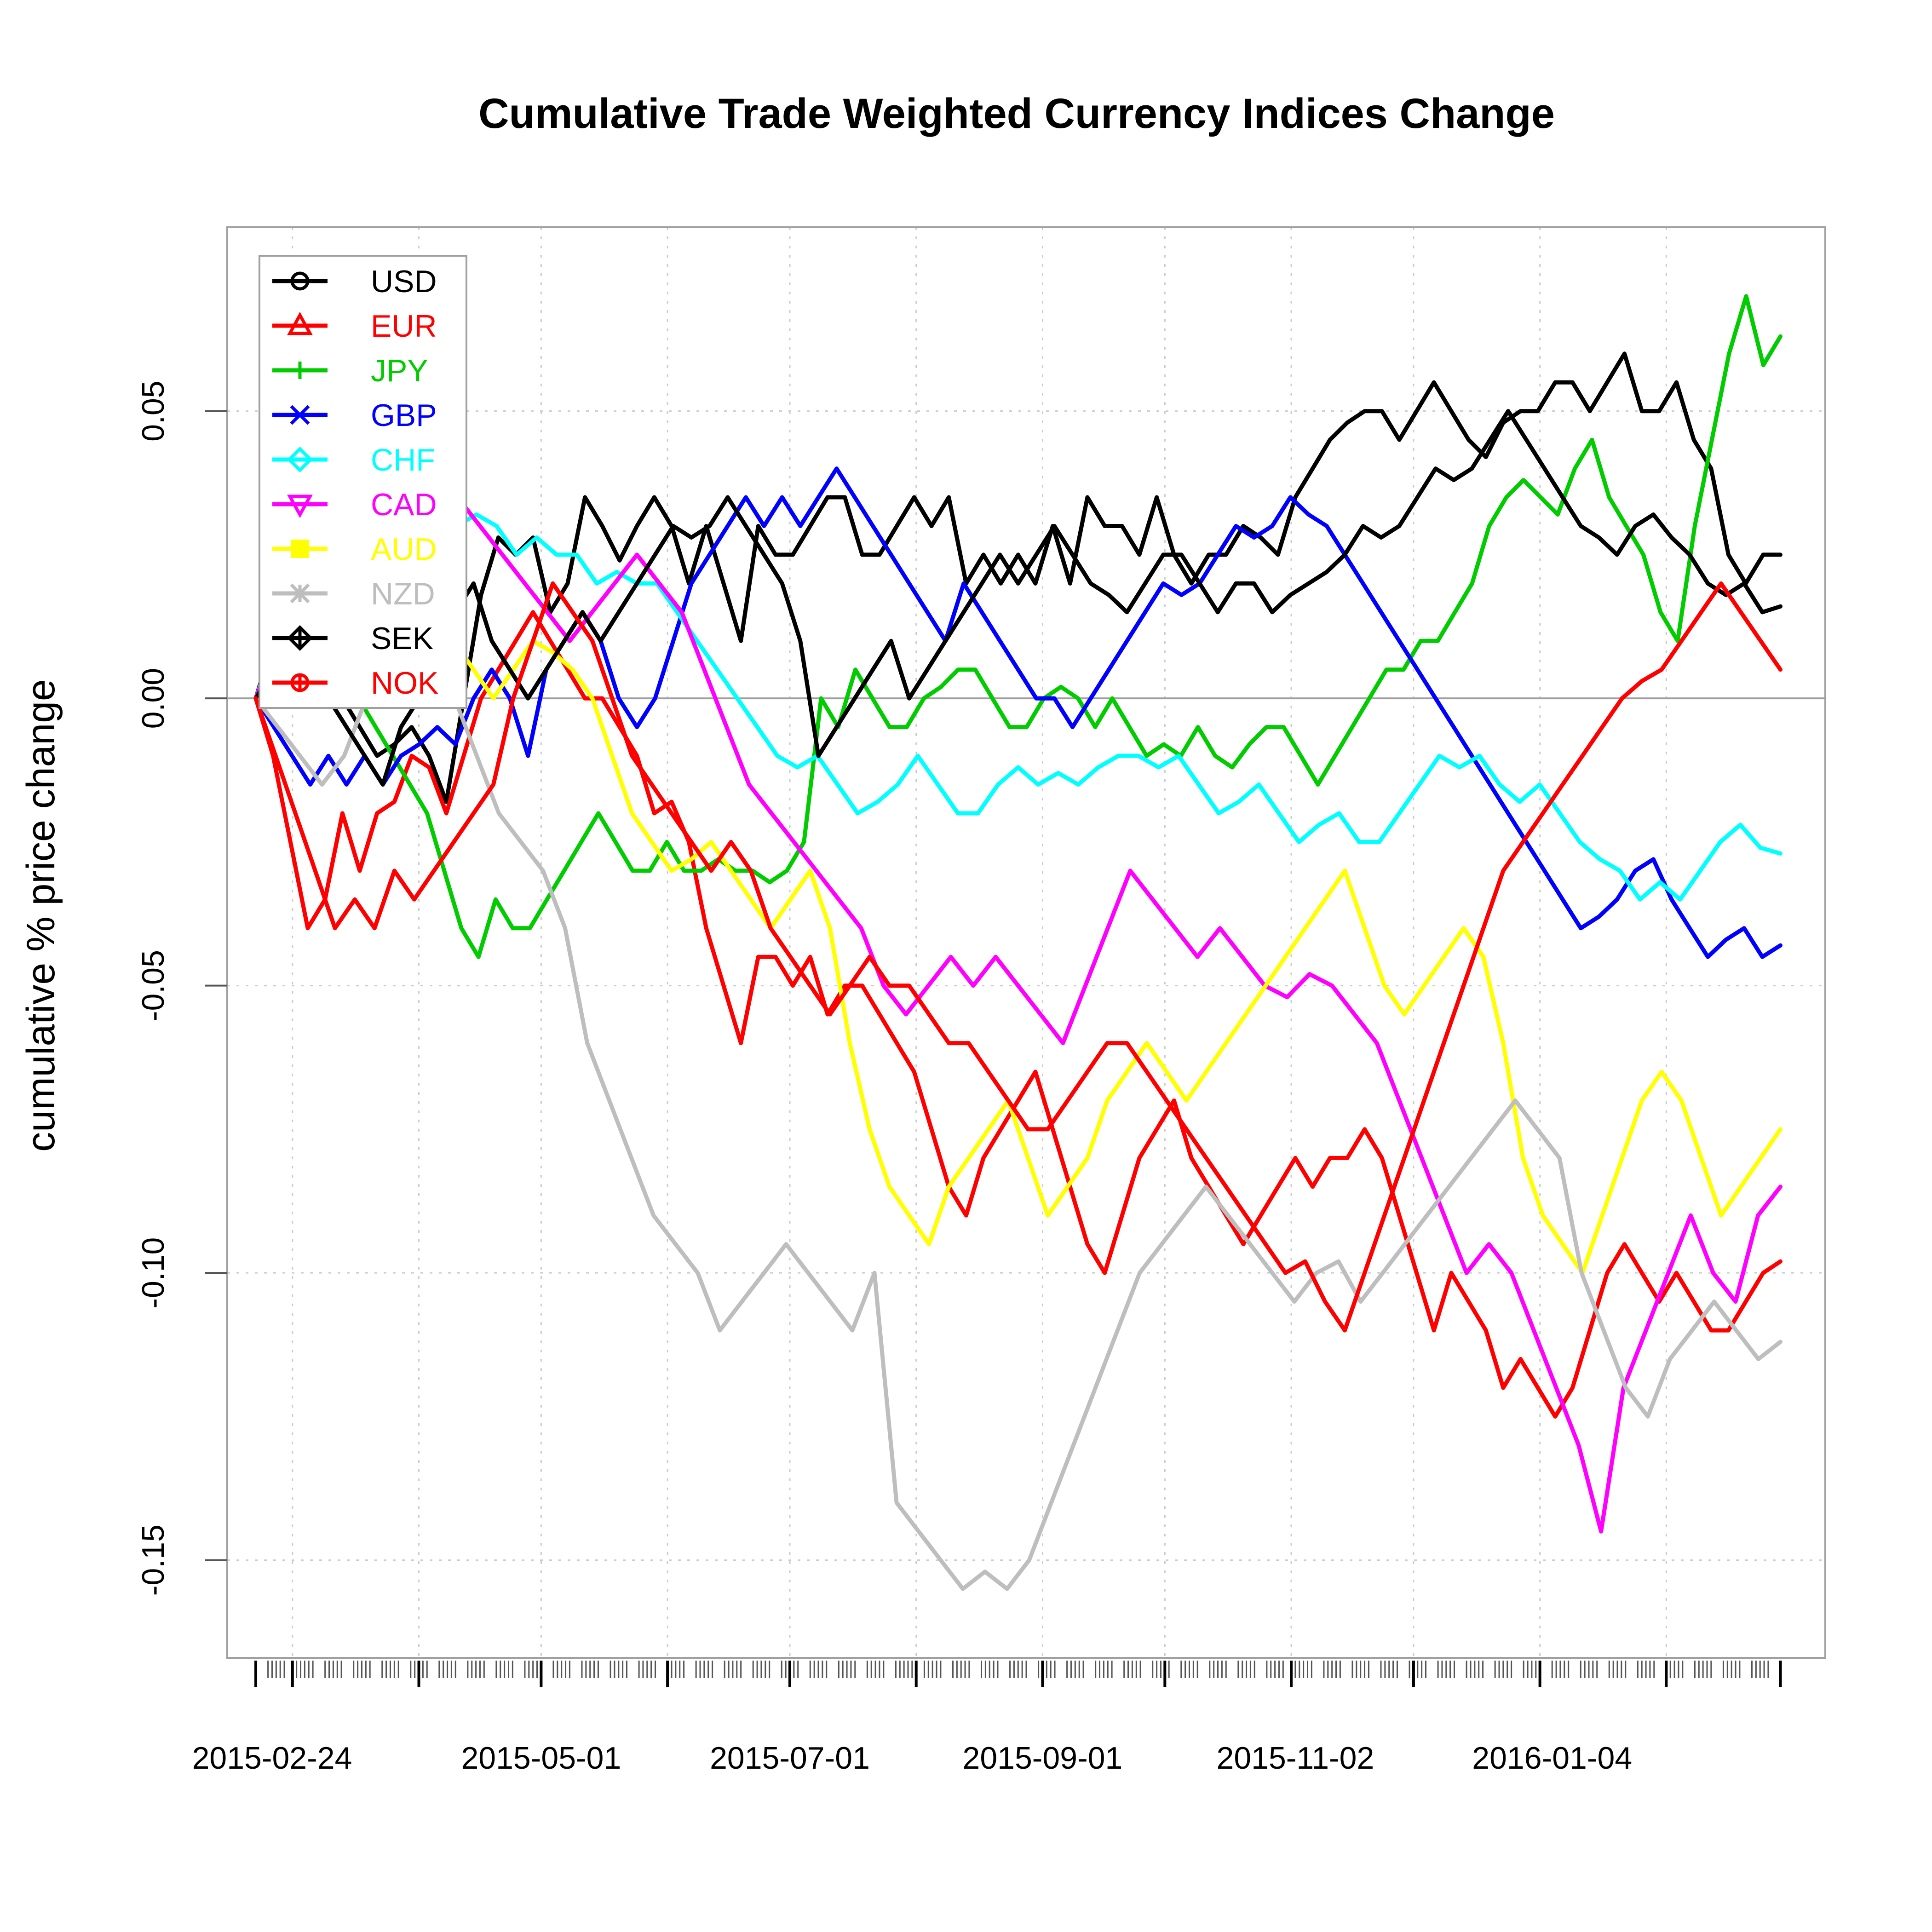 Image resolution: width=1932 pixels, height=1932 pixels. Describe the element at coordinates (355, 683) in the screenshot. I see `legend-item-nok: NOK` at that location.